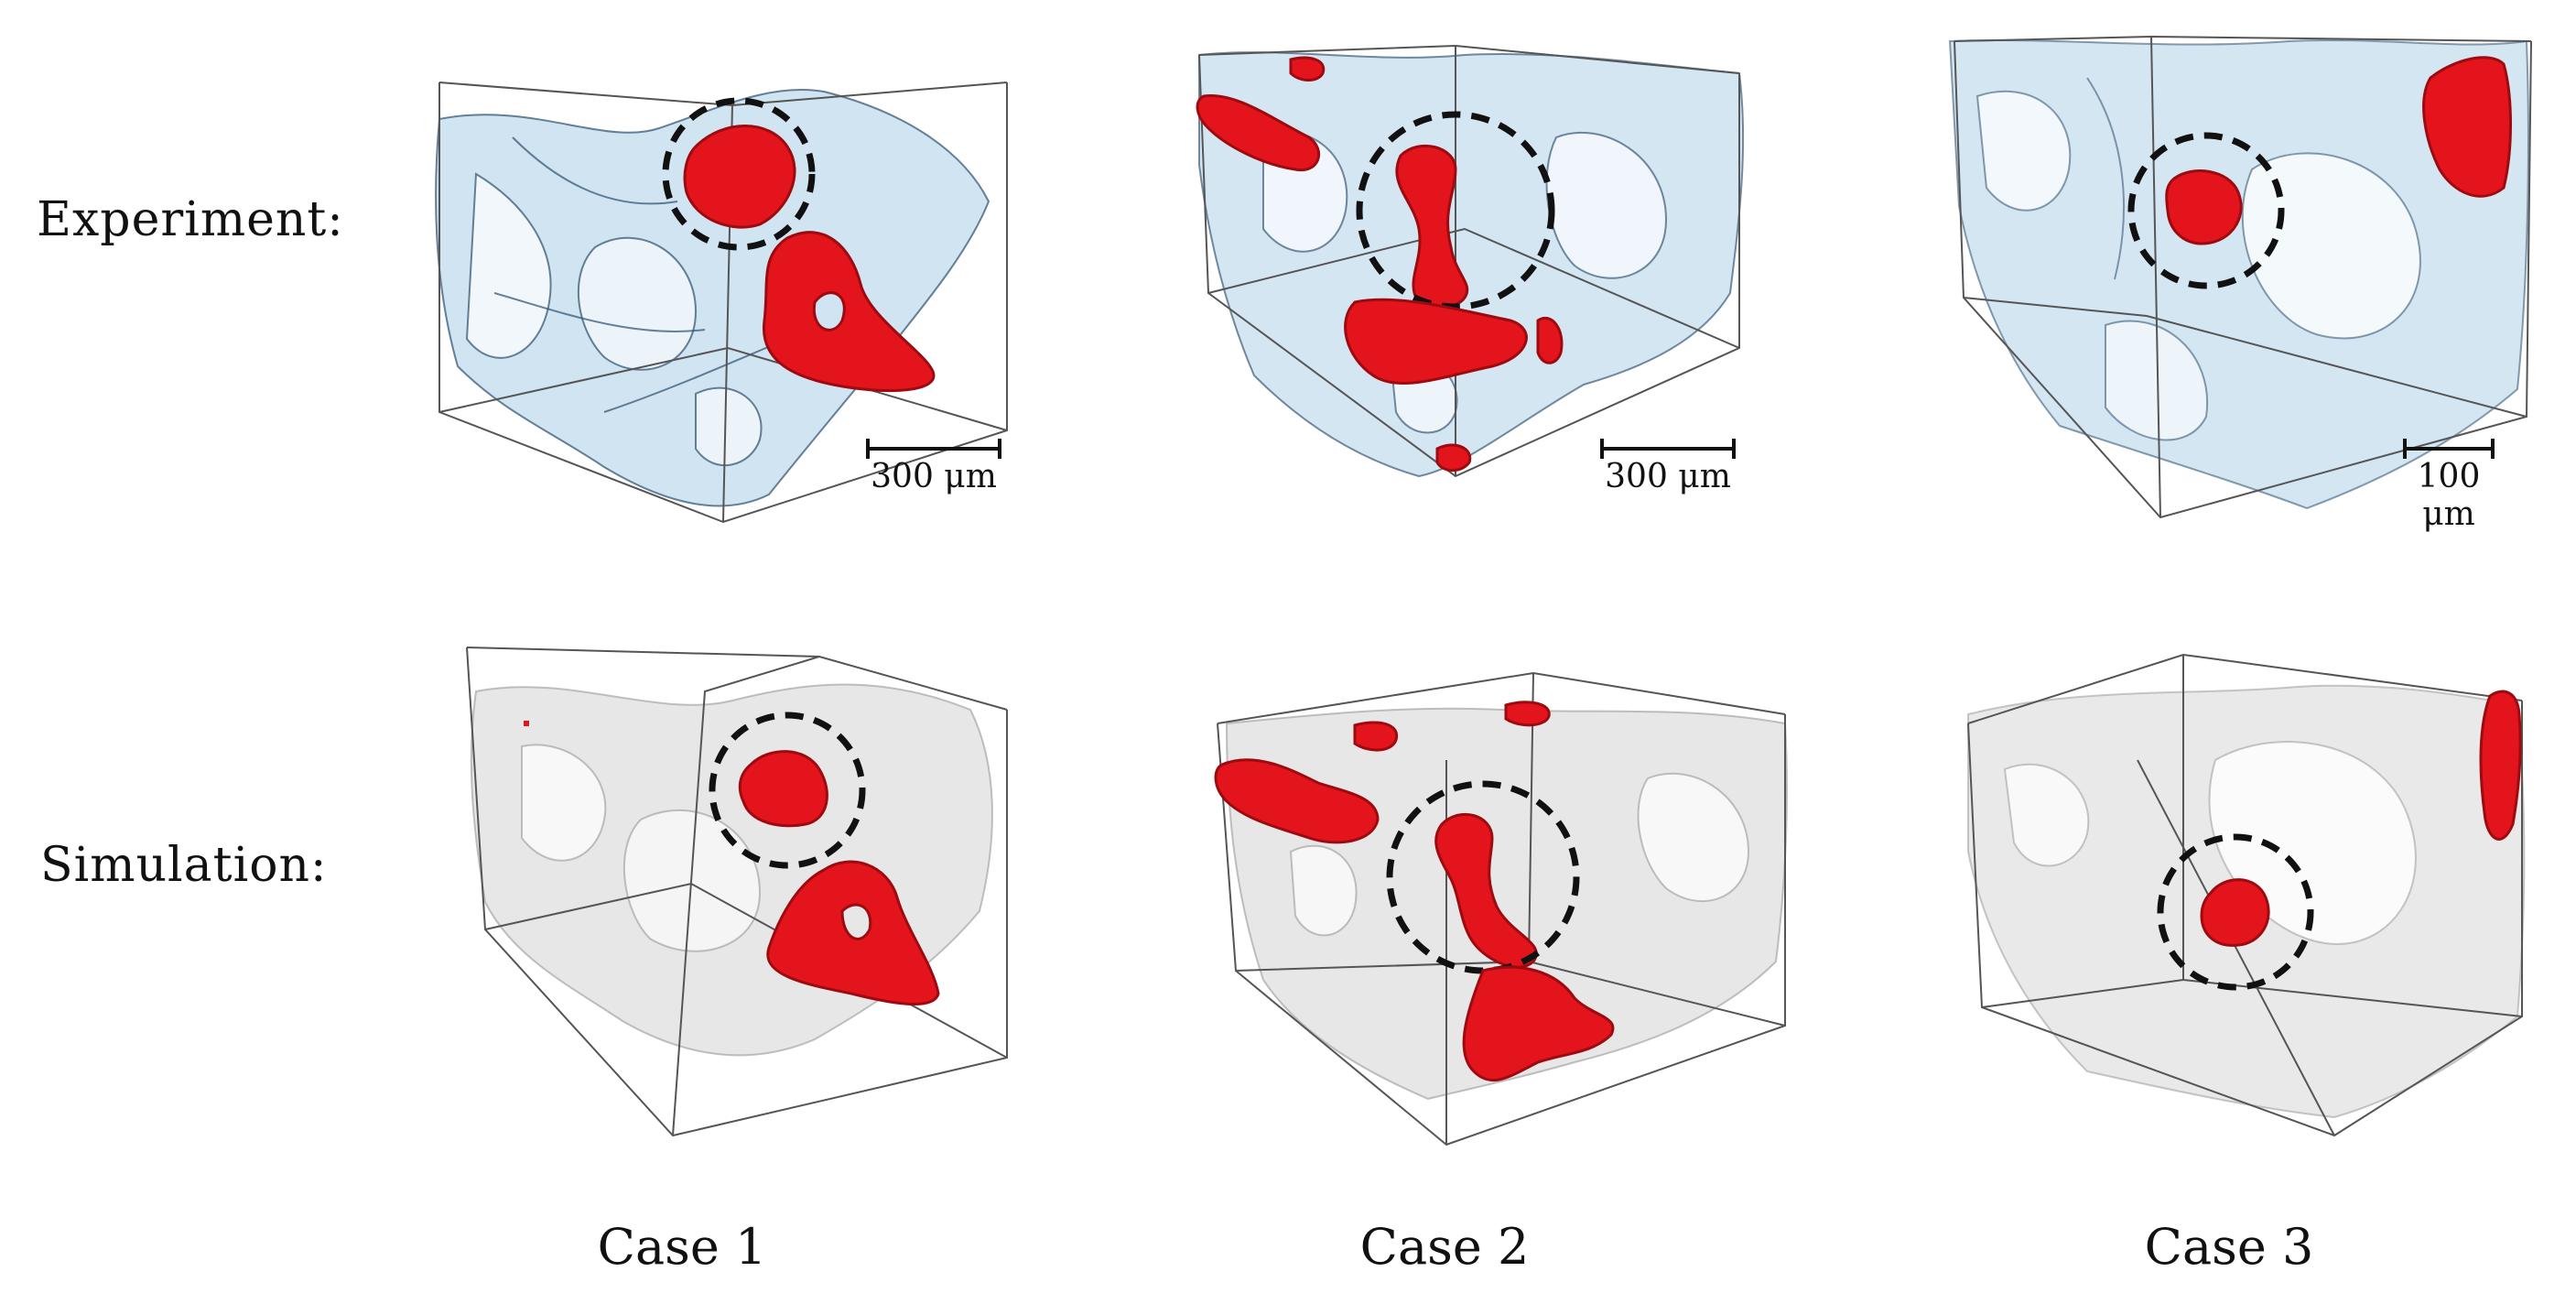  What do you see at coordinates (191, 219) in the screenshot?
I see `row-label-experiment: Experiment:` at bounding box center [191, 219].